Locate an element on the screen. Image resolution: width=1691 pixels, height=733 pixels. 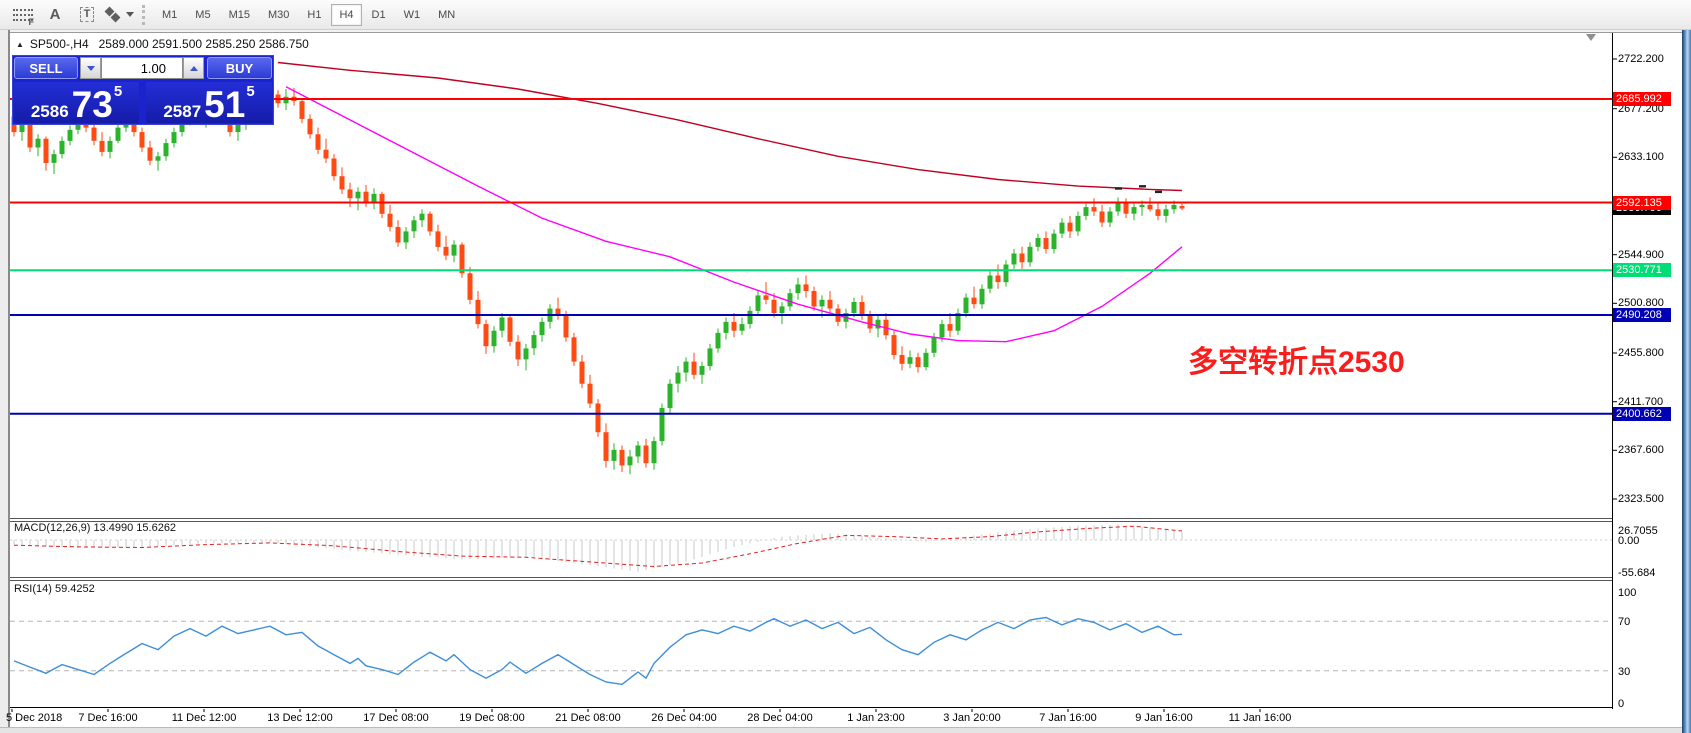
price-line-label: 2592.135 is located at coordinates (1642, 203).